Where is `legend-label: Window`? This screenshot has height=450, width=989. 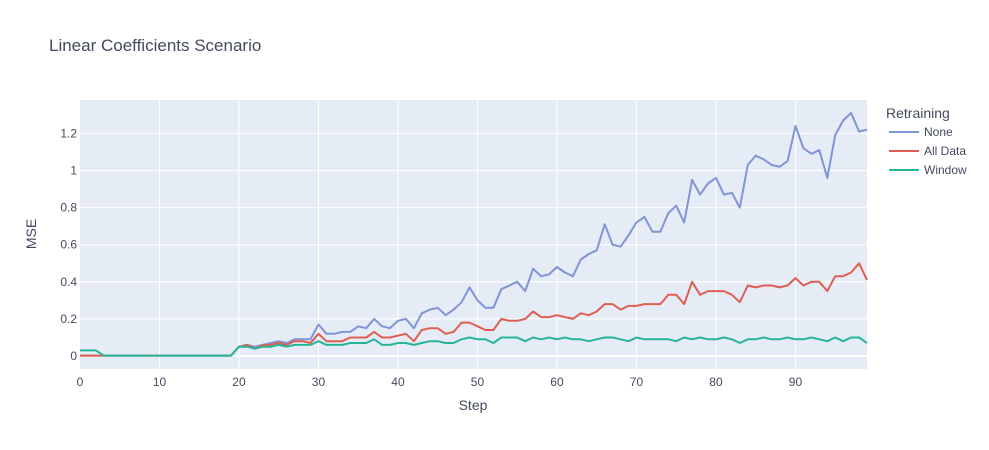 legend-label: Window is located at coordinates (945, 170).